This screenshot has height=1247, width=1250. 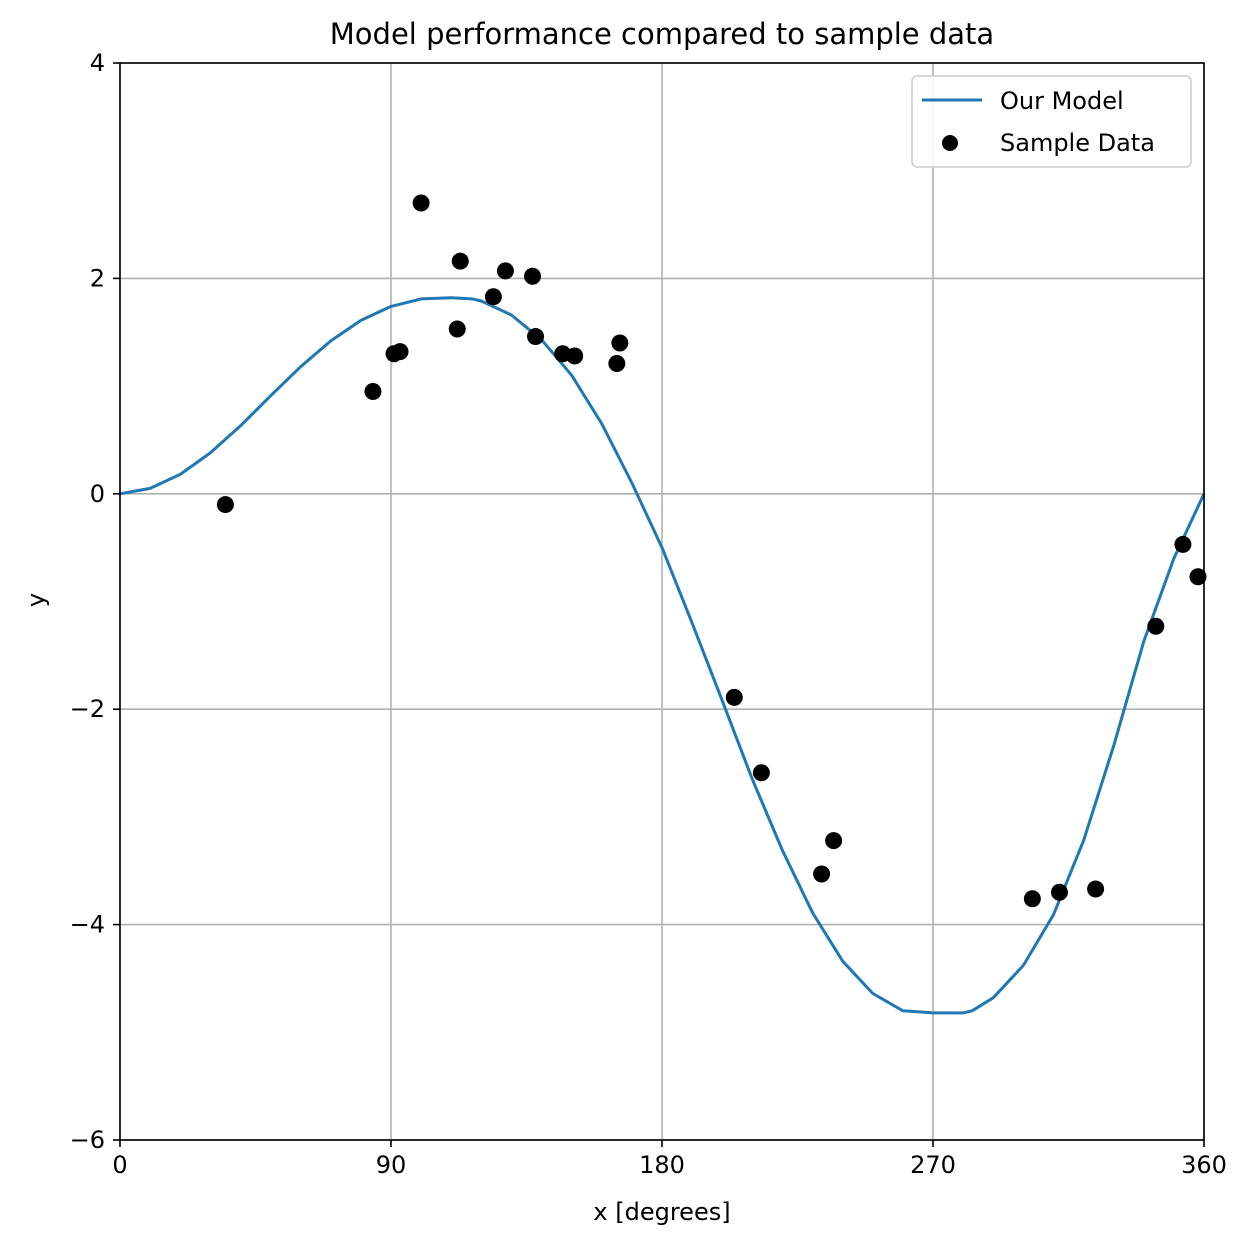 I want to click on x-tick-label: 90, so click(x=391, y=1165).